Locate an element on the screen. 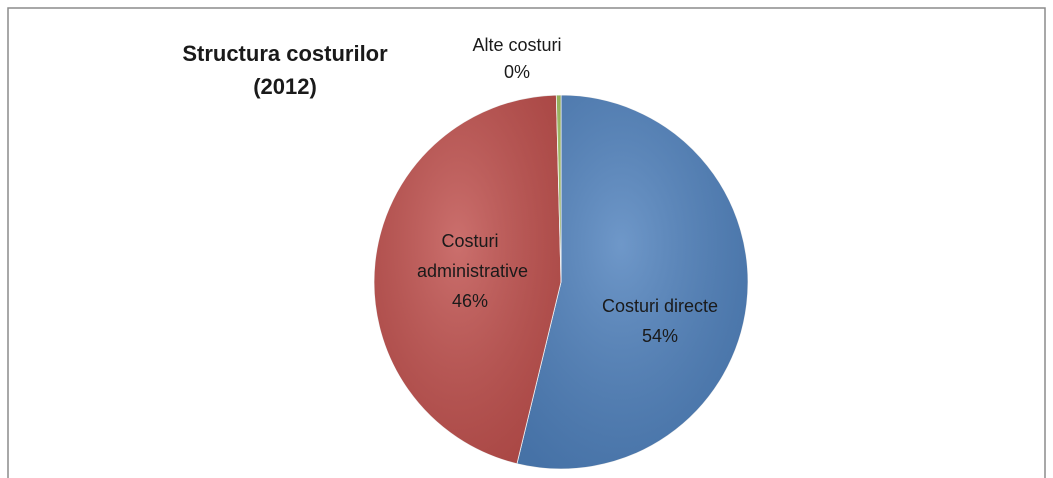 This screenshot has width=1053, height=478. category-label: Costuri directe is located at coordinates (660, 306).